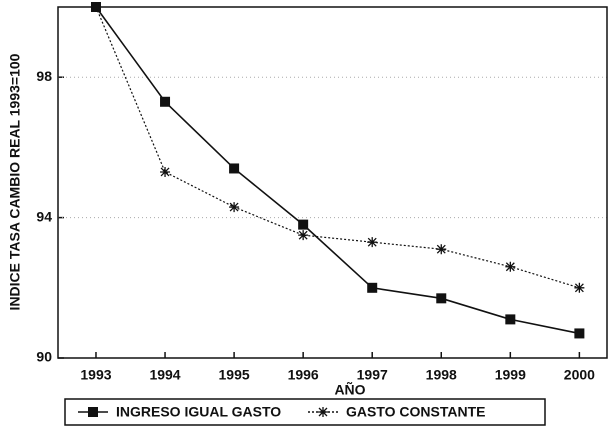 The width and height of the screenshot is (609, 438). I want to click on x-tick-label: 2000, so click(579, 375).